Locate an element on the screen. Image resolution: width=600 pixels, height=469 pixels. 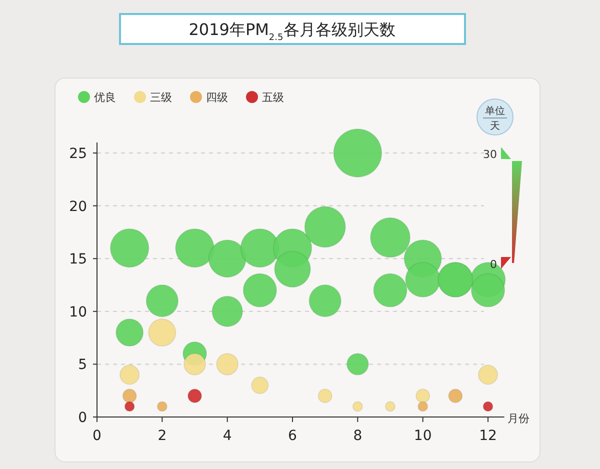
x-tick-label: 6 is located at coordinates (293, 436).